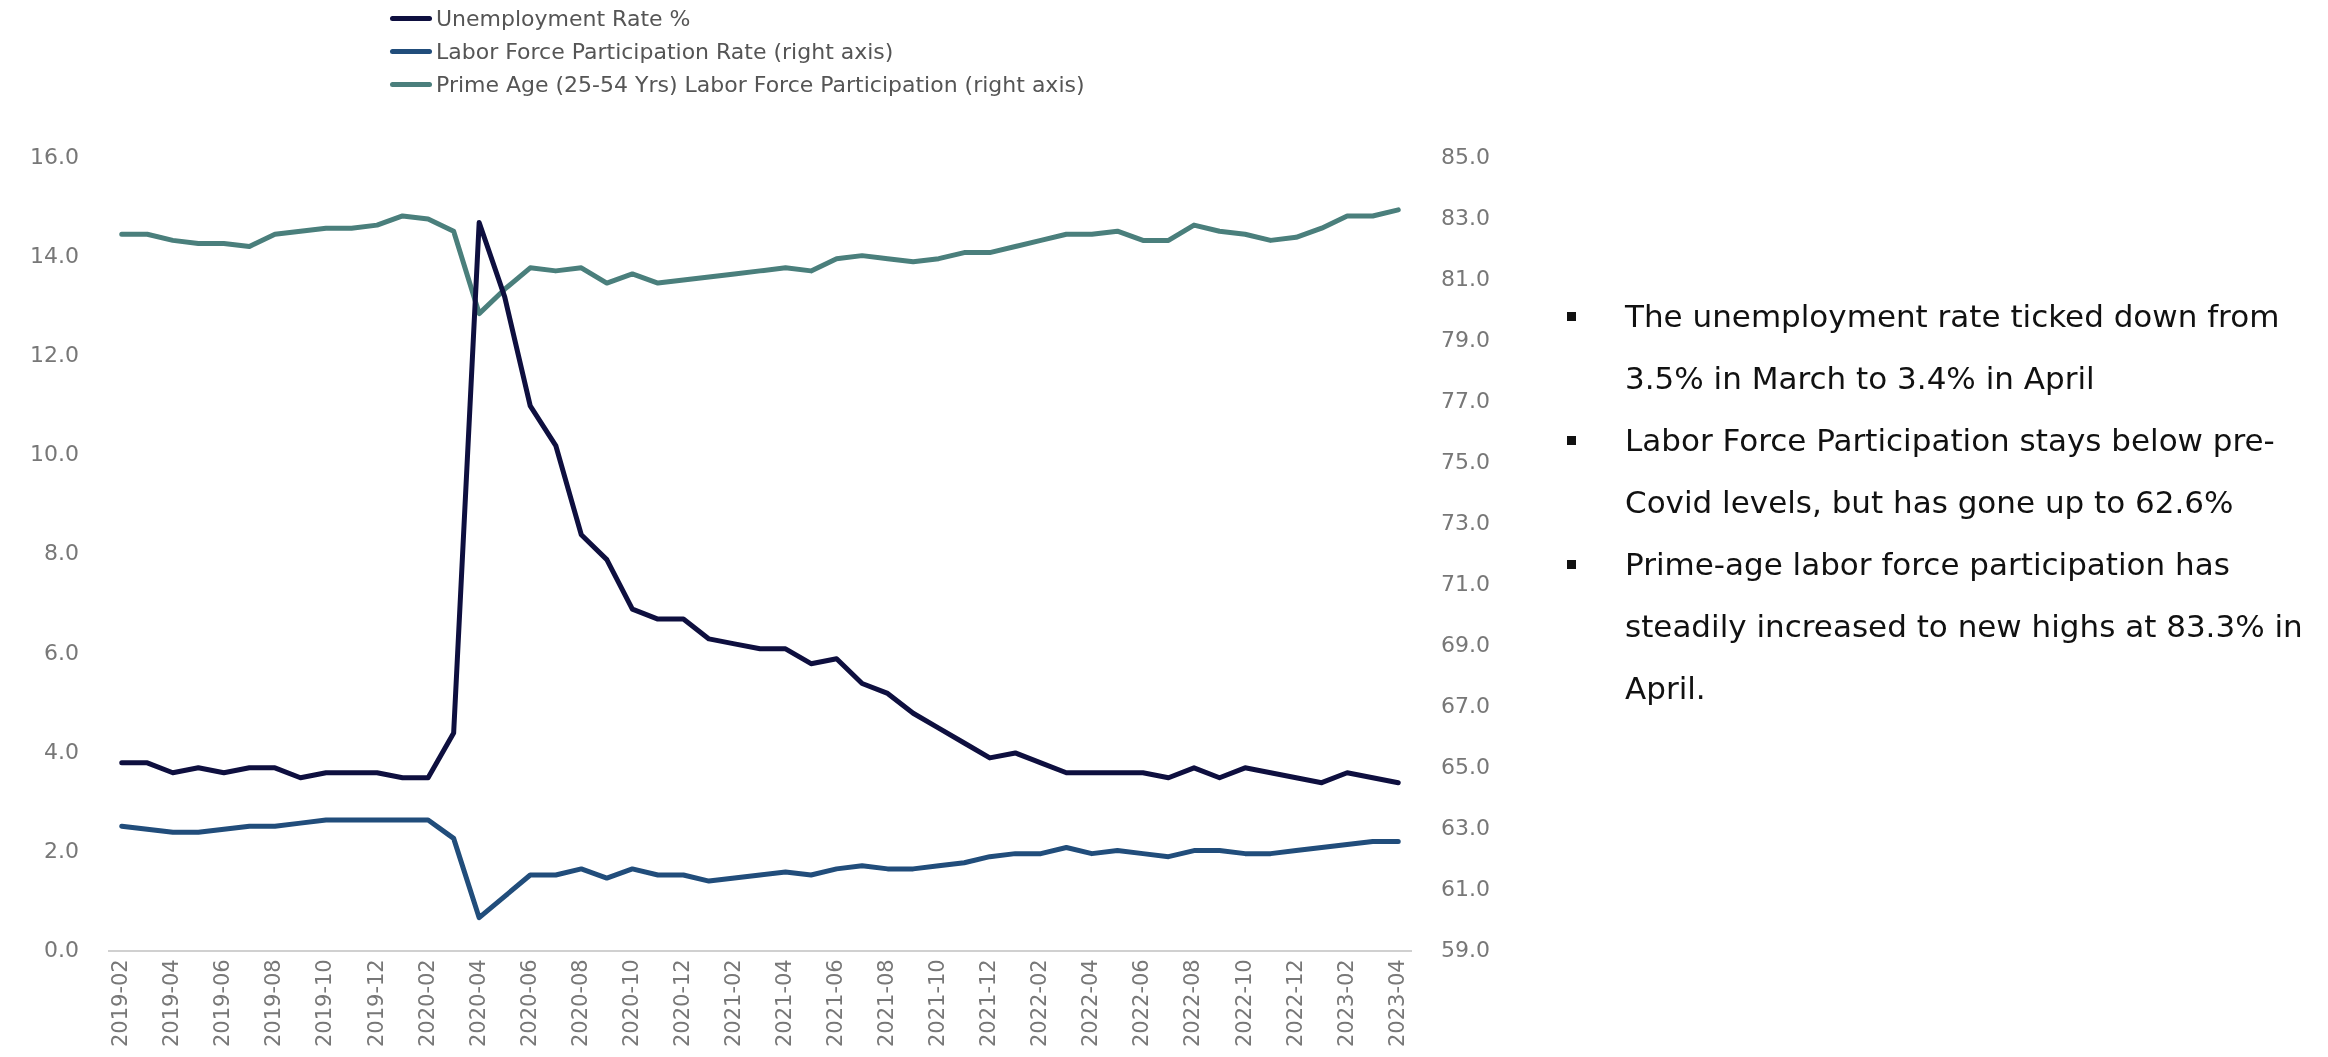  I want to click on y2-tick-label: 65.0, so click(1465, 766).